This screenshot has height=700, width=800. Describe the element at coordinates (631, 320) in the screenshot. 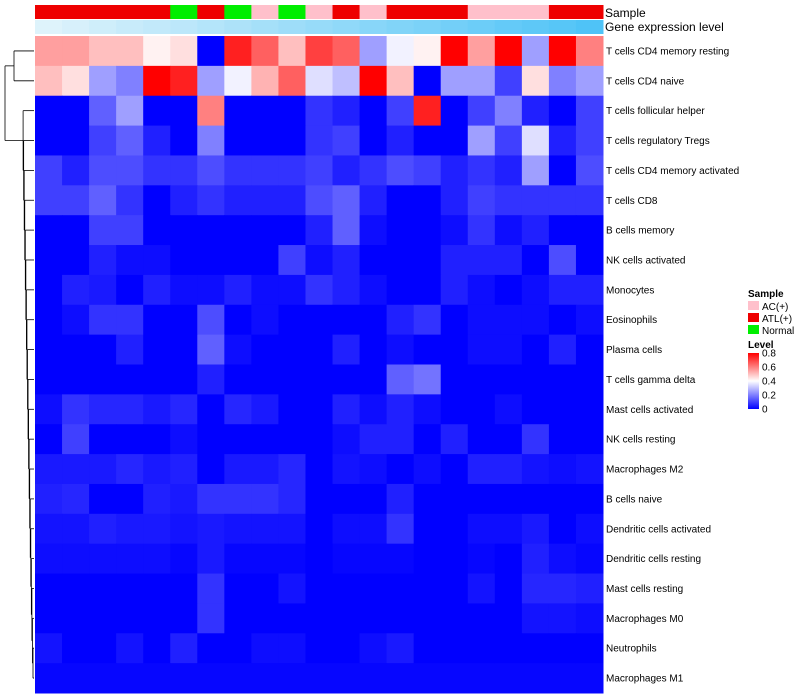

I see `row-label: Eosinophils` at that location.